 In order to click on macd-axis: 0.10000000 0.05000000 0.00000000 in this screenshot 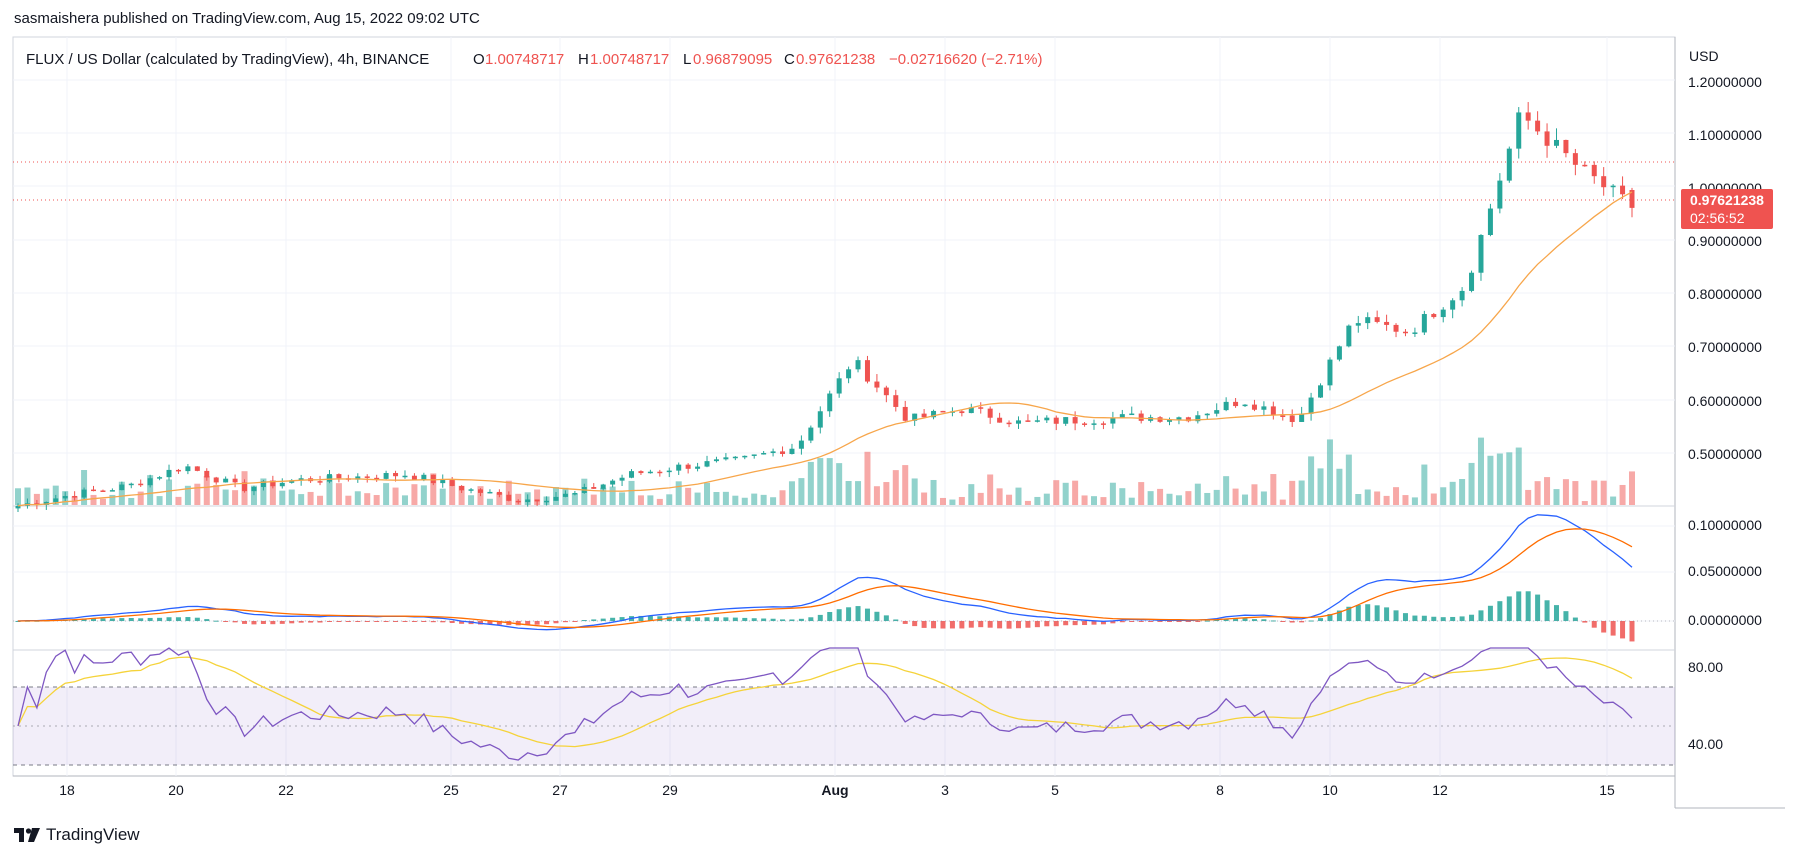, I will do `click(1725, 572)`.